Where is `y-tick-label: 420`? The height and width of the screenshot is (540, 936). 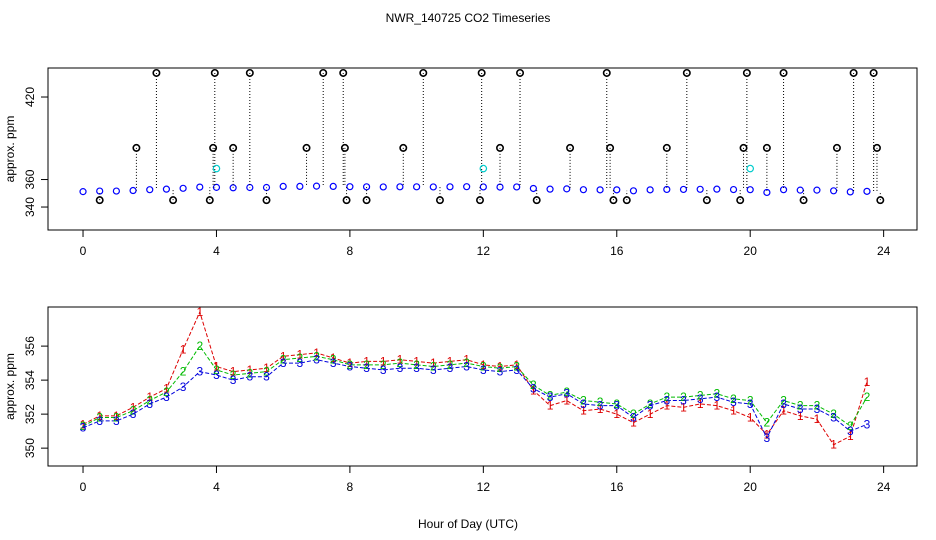
y-tick-label: 420 is located at coordinates (30, 97).